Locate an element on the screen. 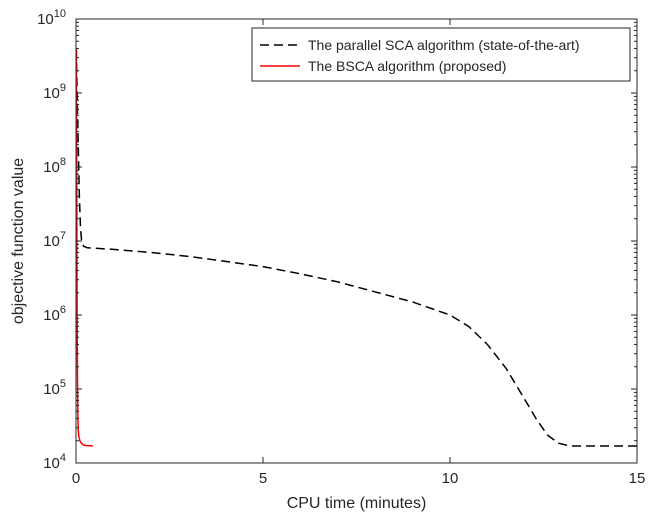  legend-box is located at coordinates (441, 54).